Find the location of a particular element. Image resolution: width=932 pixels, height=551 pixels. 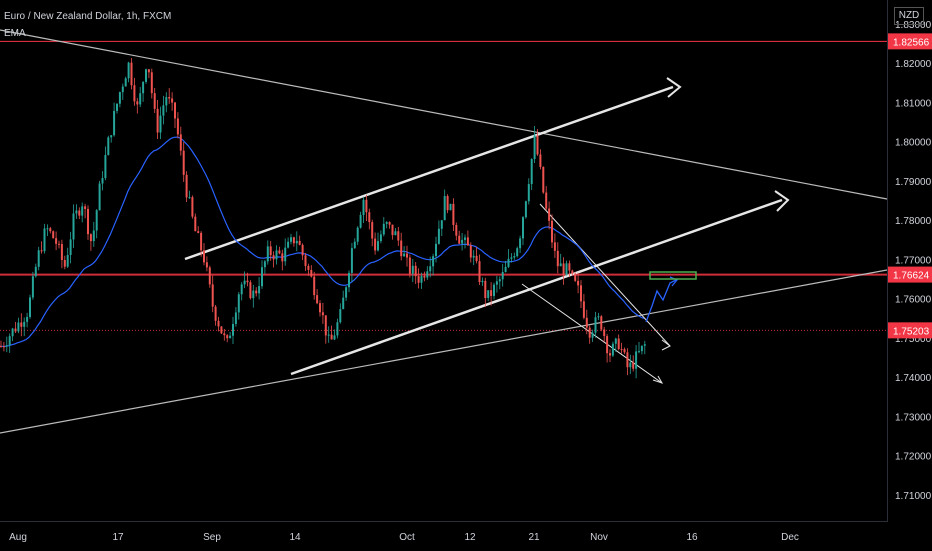

time-axis is located at coordinates (443, 536).